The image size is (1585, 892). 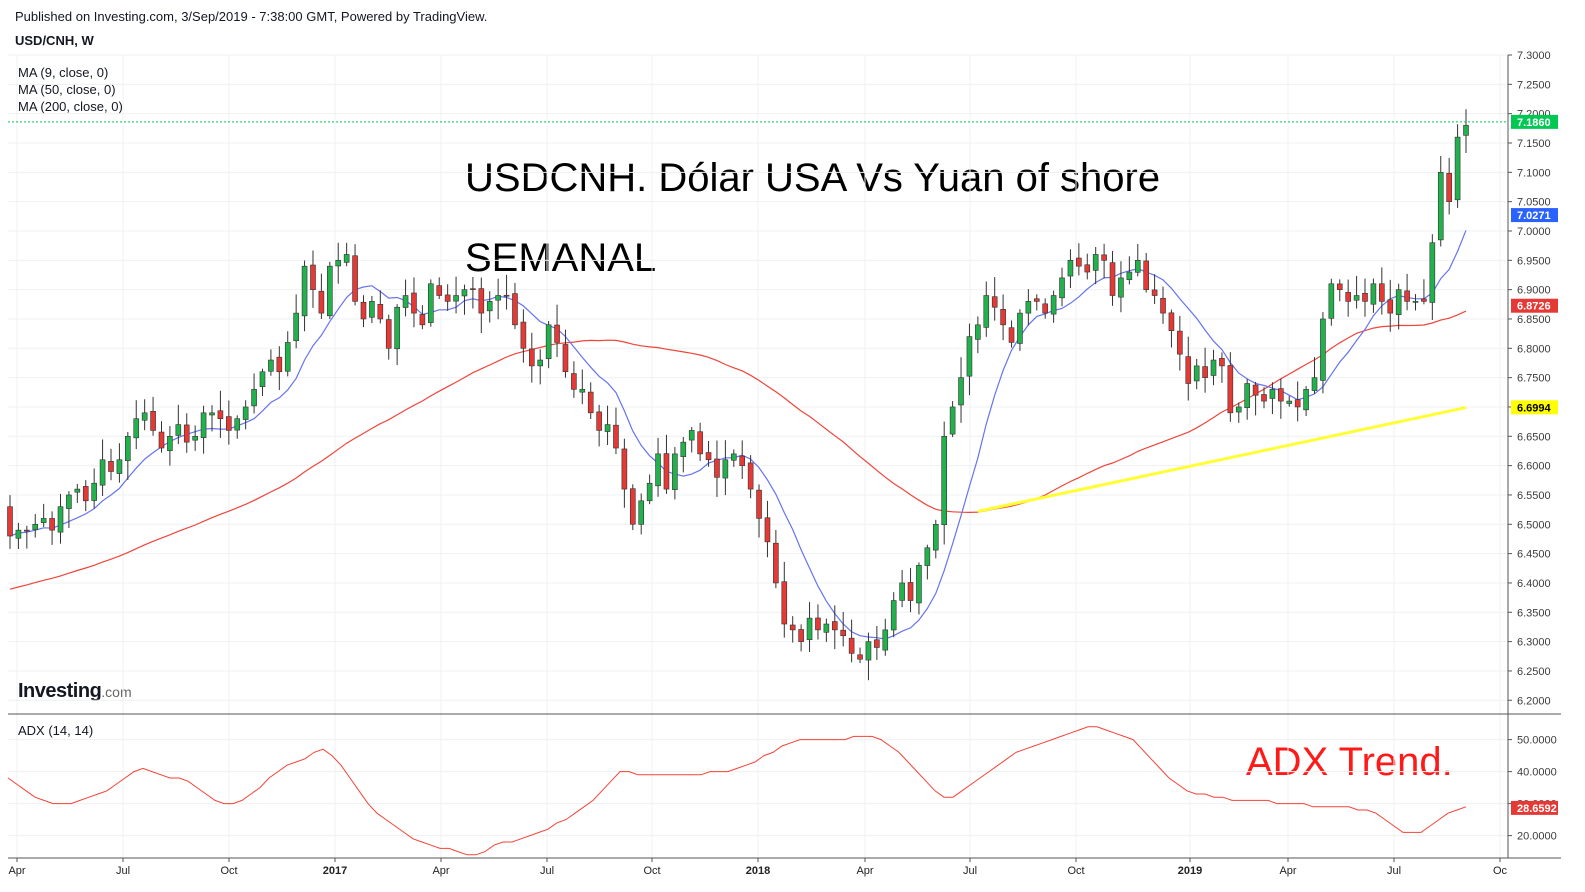 What do you see at coordinates (1534, 613) in the screenshot?
I see `price-tick-label: 6.3500` at bounding box center [1534, 613].